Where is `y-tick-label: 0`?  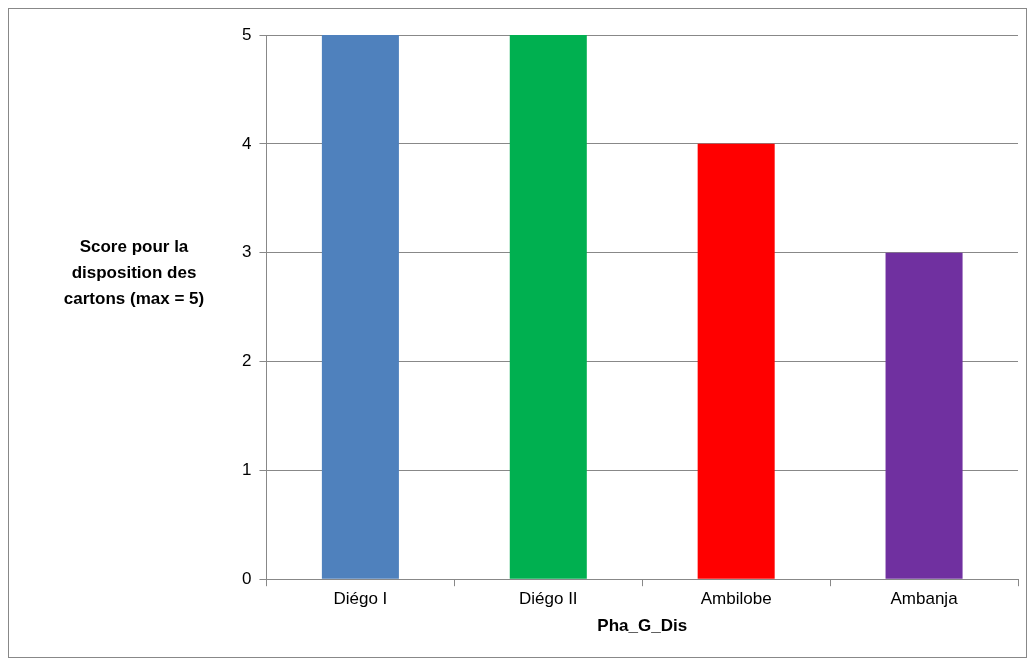 y-tick-label: 0 is located at coordinates (246, 578).